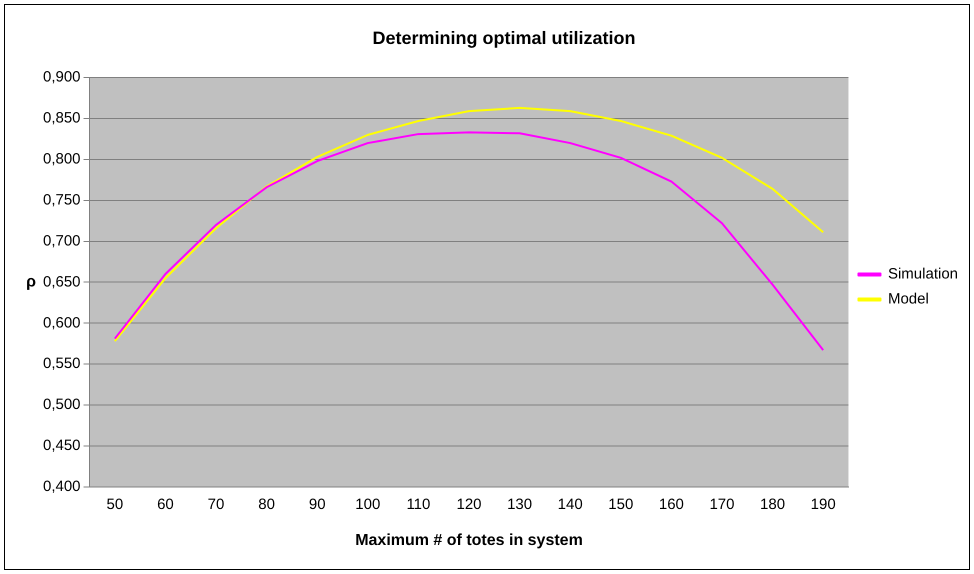  Describe the element at coordinates (165, 504) in the screenshot. I see `x-tick-label: 60` at that location.